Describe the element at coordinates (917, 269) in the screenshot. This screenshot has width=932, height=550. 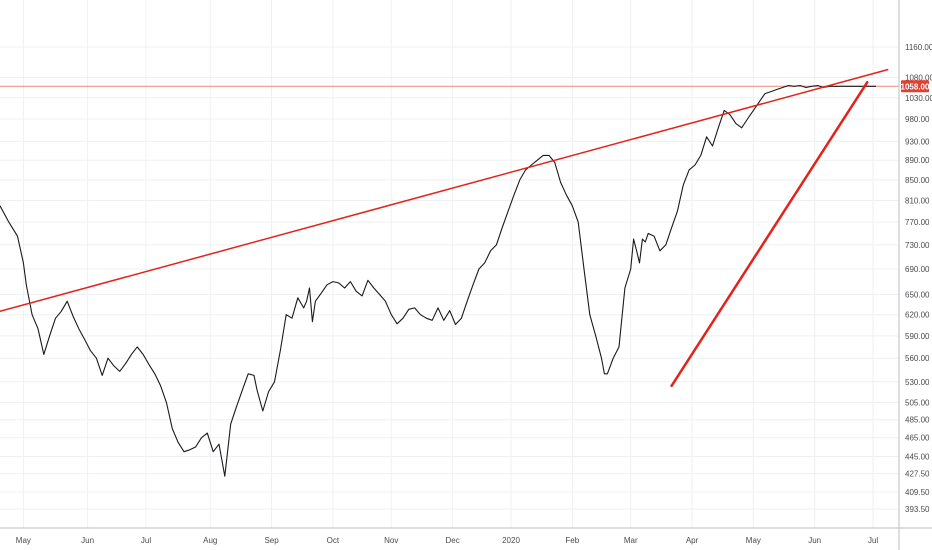
I see `y-tick-label: 690.00` at that location.